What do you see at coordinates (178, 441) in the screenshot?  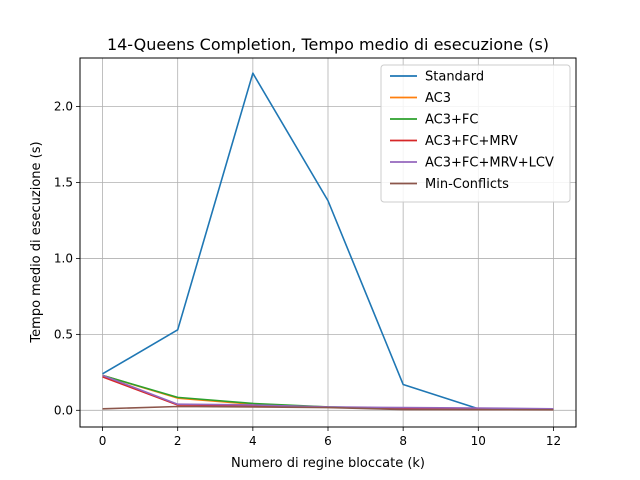 I see `x-tick-label: 2` at bounding box center [178, 441].